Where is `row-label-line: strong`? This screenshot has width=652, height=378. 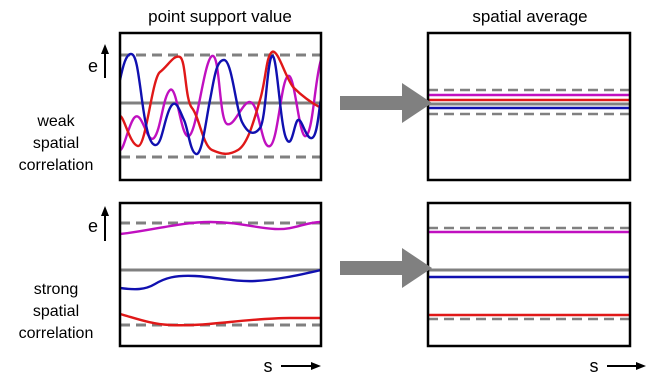 row-label-line: strong is located at coordinates (56, 289).